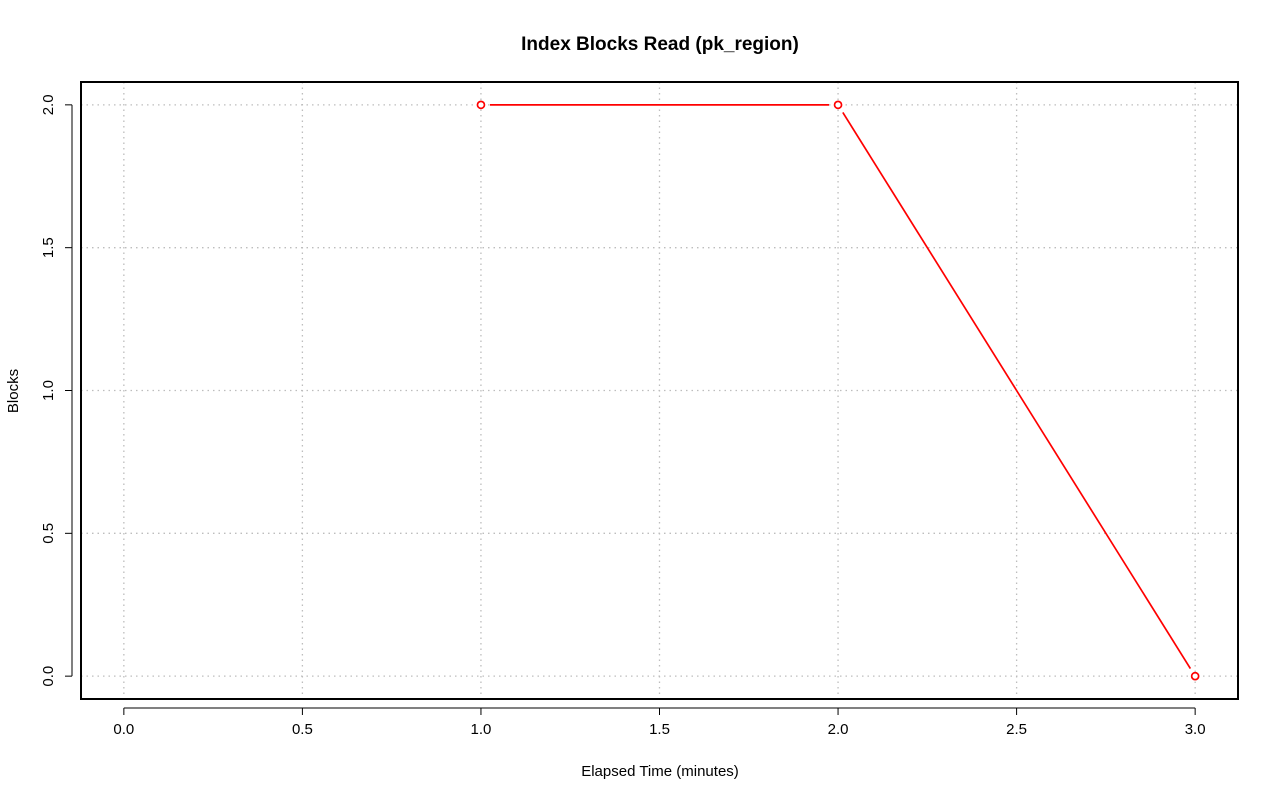  I want to click on y-tick-label: 2.0, so click(48, 104).